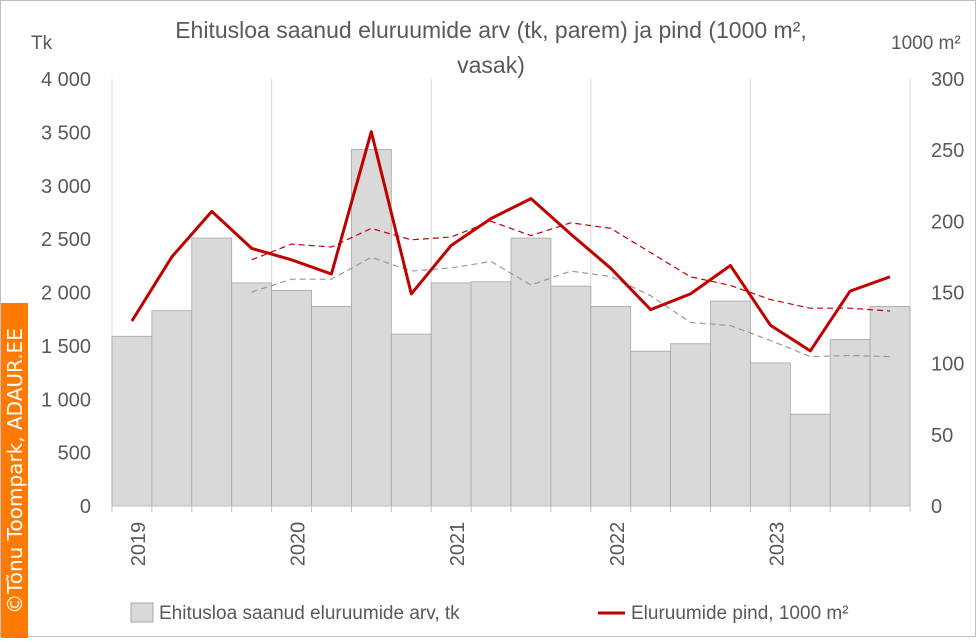  I want to click on right-tick-label: 150, so click(947, 294).